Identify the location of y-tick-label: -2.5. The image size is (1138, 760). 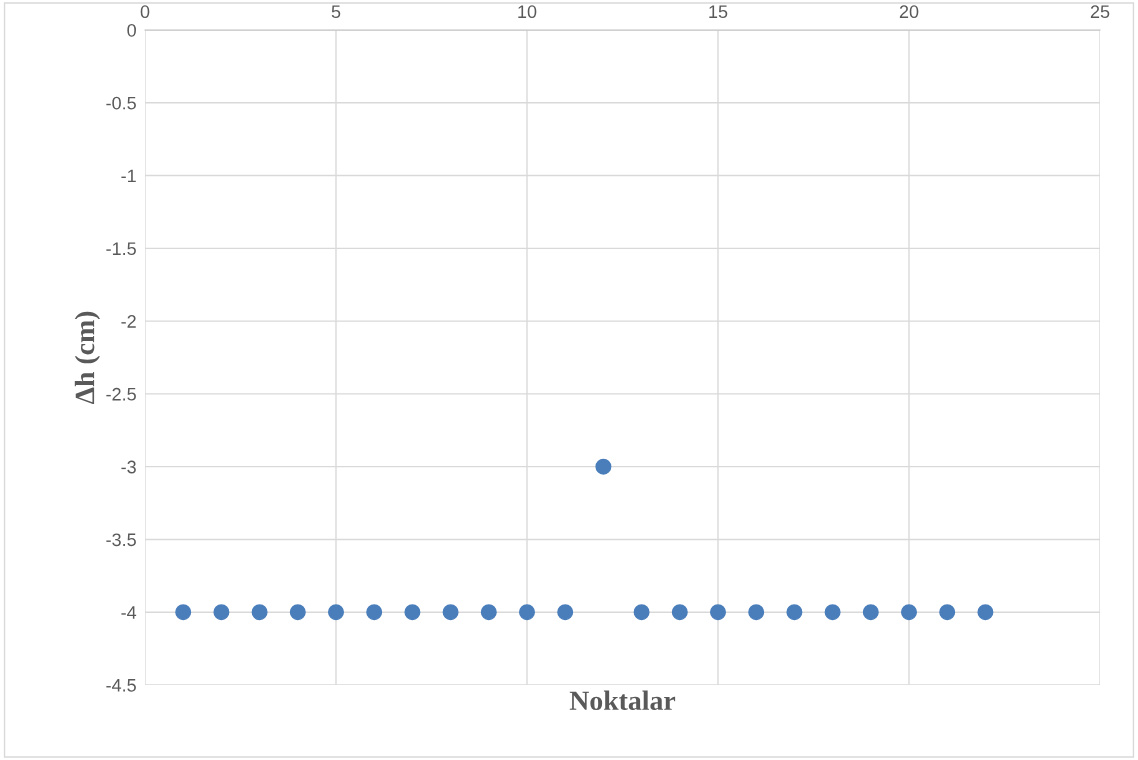
(121, 394).